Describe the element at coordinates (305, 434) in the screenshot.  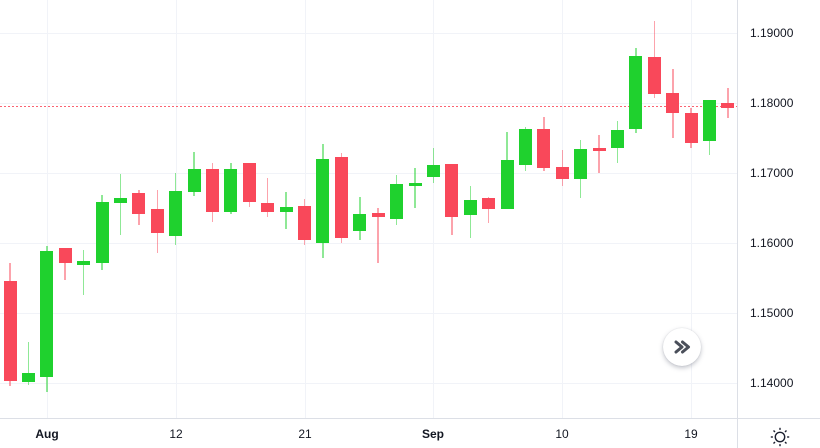
I see `time-axis-label: 21` at that location.